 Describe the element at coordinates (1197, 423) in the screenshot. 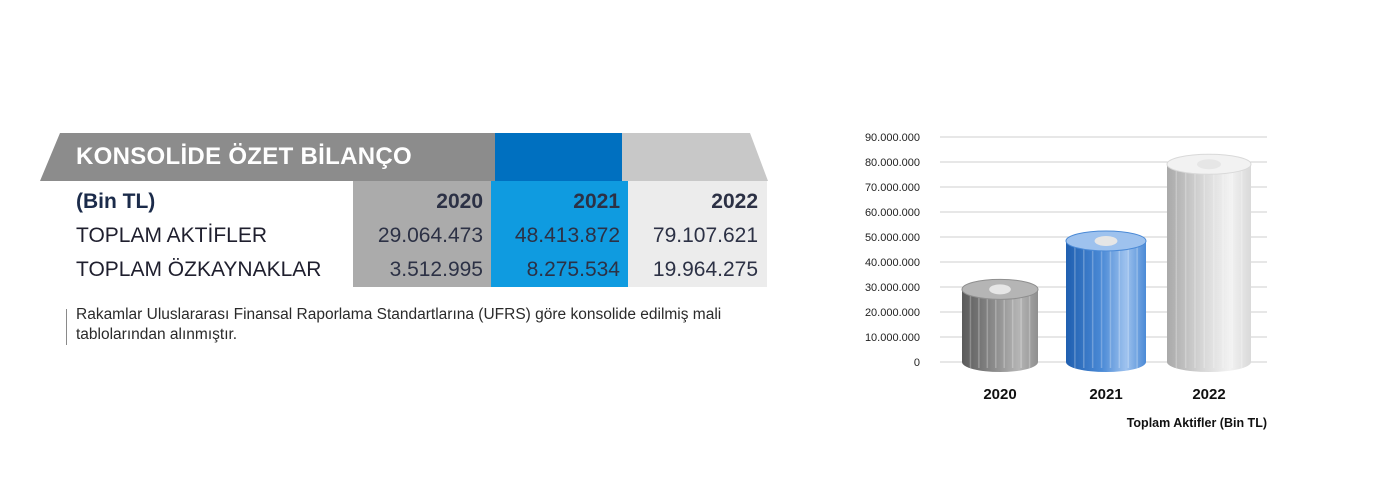

I see `x-axis-label: Toplam Aktifler (Bin TL)` at that location.